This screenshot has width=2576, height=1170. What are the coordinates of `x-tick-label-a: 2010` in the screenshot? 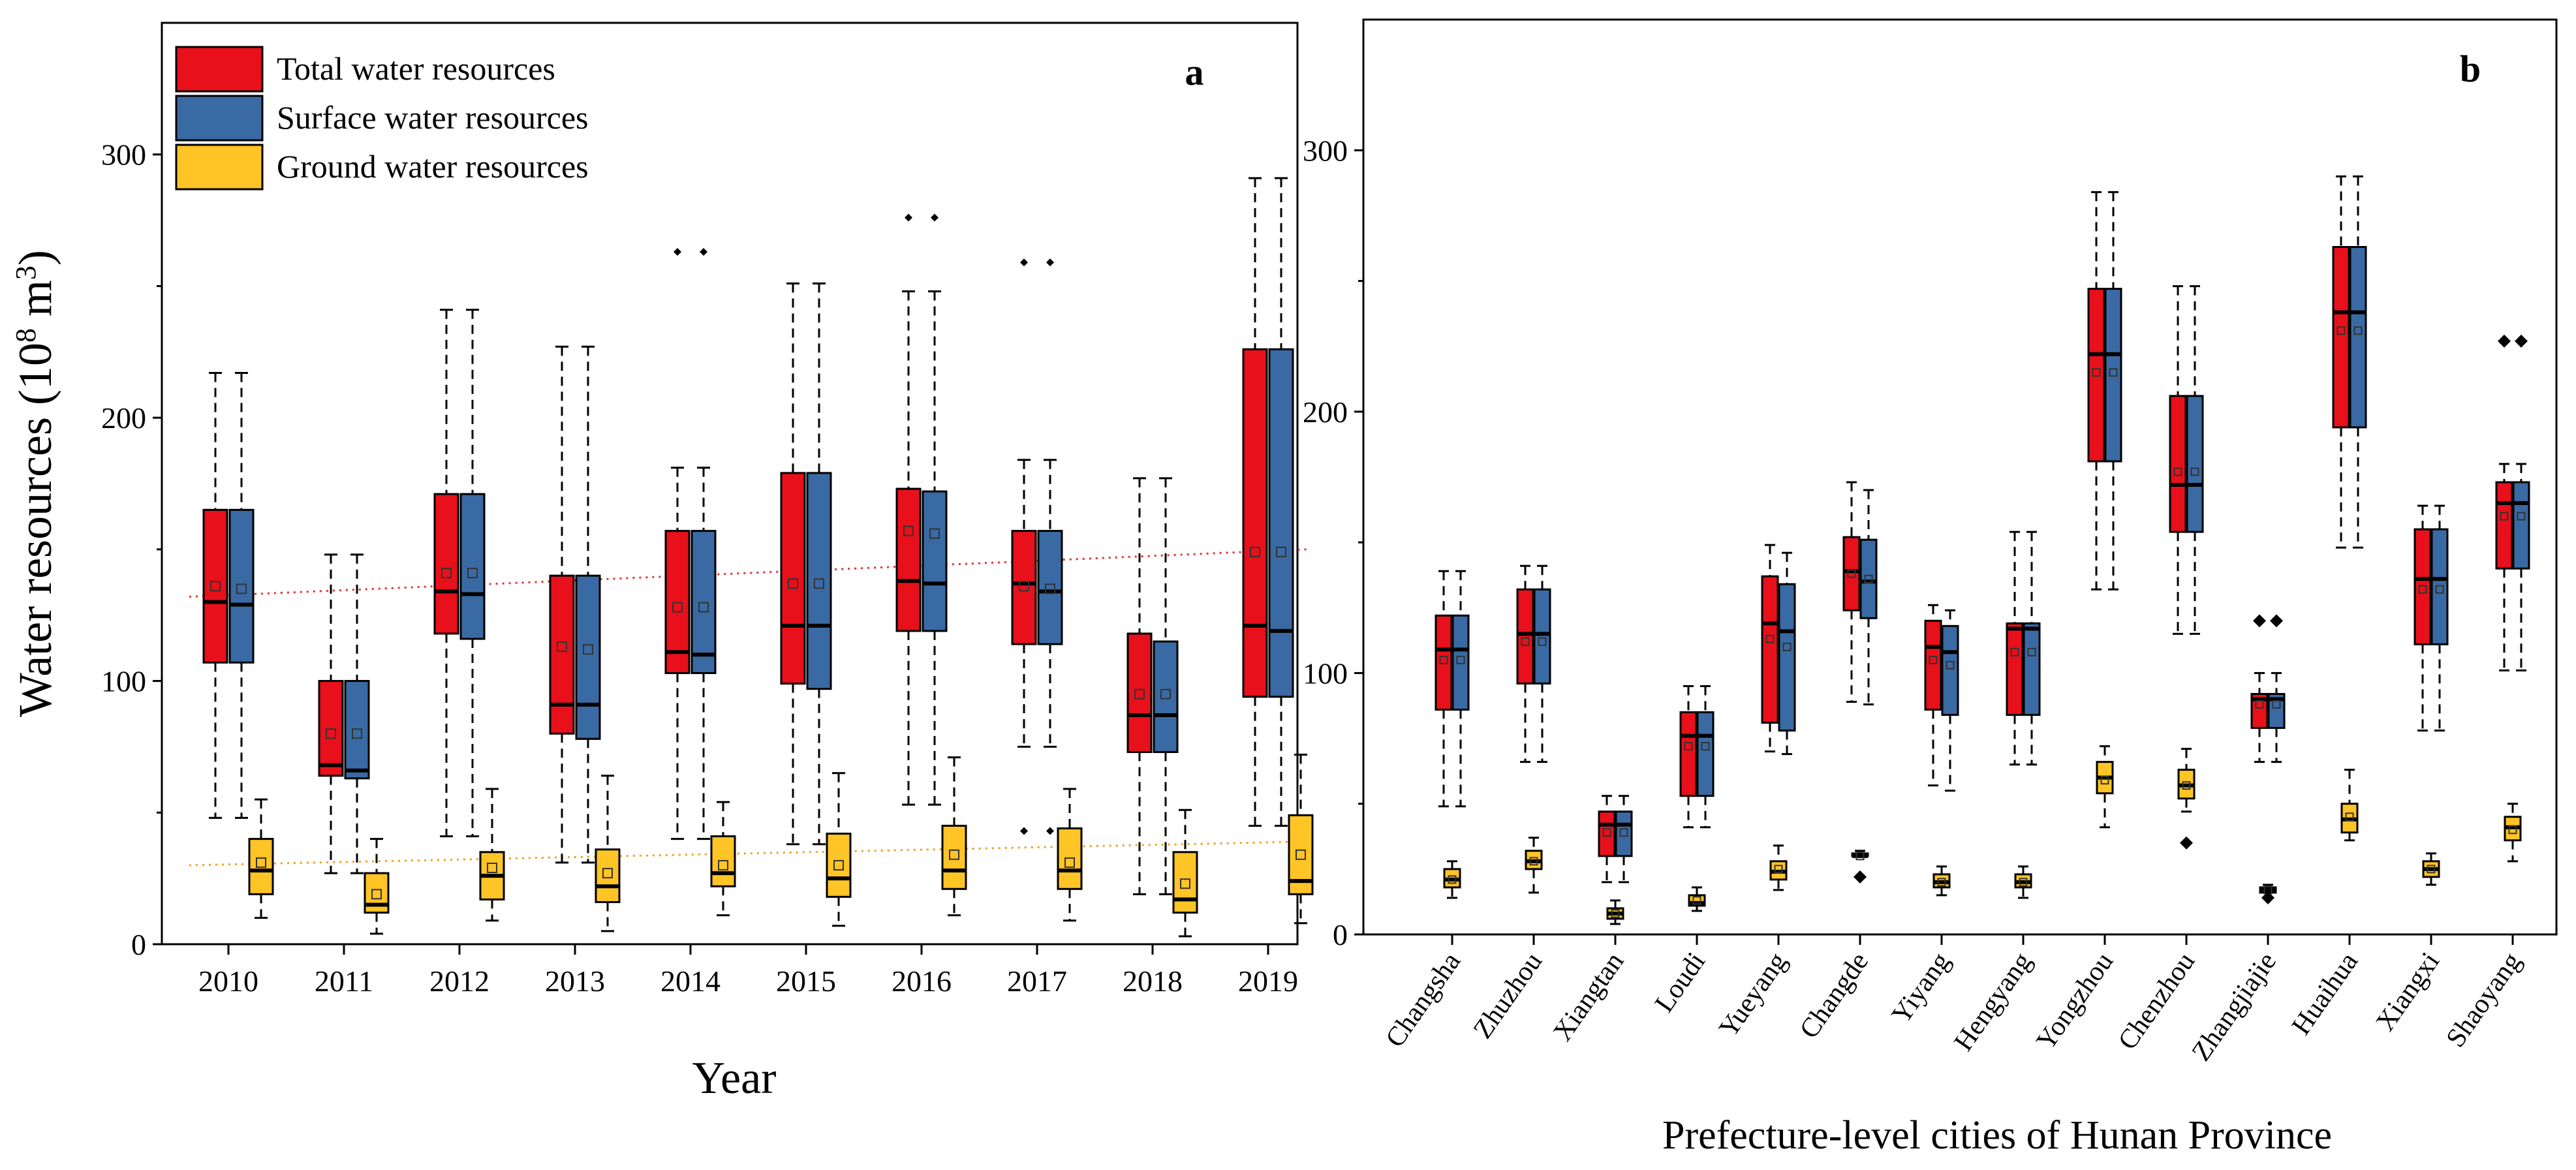 It's located at (228, 981).